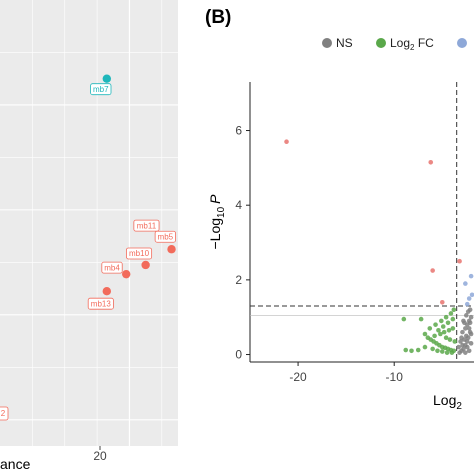 This screenshot has height=474, width=474. I want to click on panel-a-point-mb13, so click(107, 291).